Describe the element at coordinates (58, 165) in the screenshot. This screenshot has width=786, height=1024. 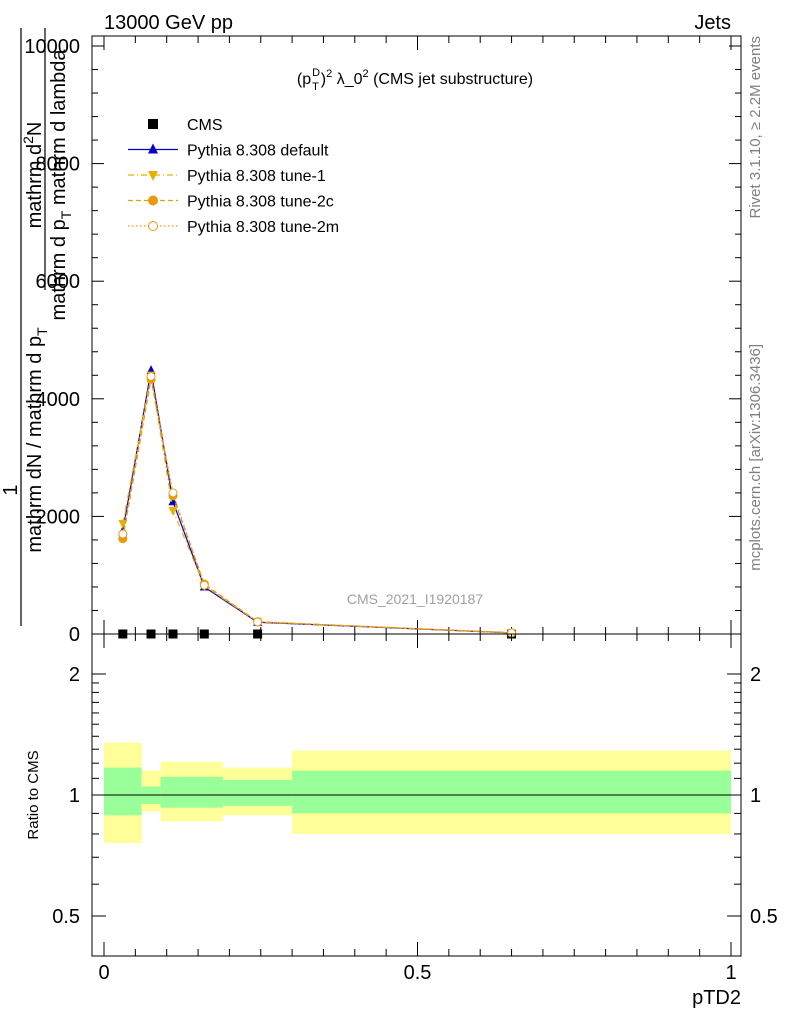
I see `main-y-tick-label: 8000` at that location.